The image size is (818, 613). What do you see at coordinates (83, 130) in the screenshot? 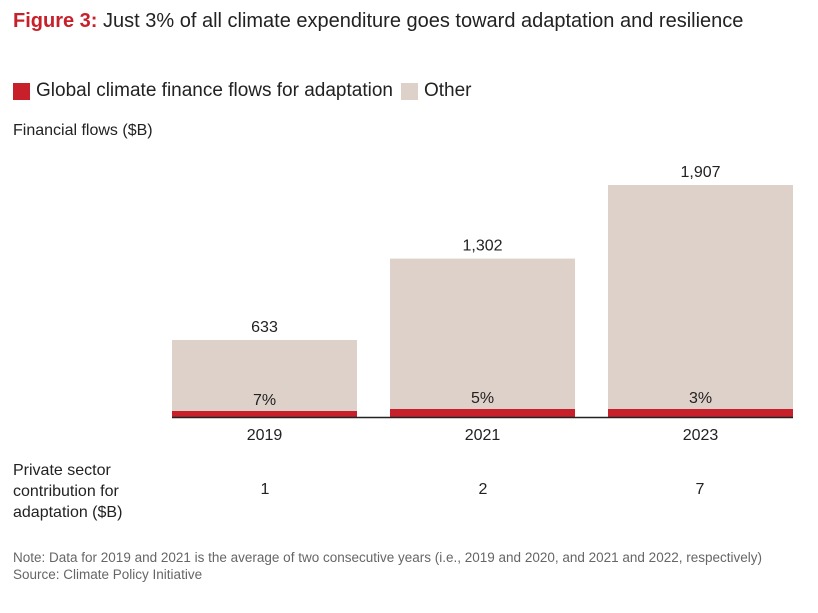
I see `y-axis-label: Financial flows ($B)` at bounding box center [83, 130].